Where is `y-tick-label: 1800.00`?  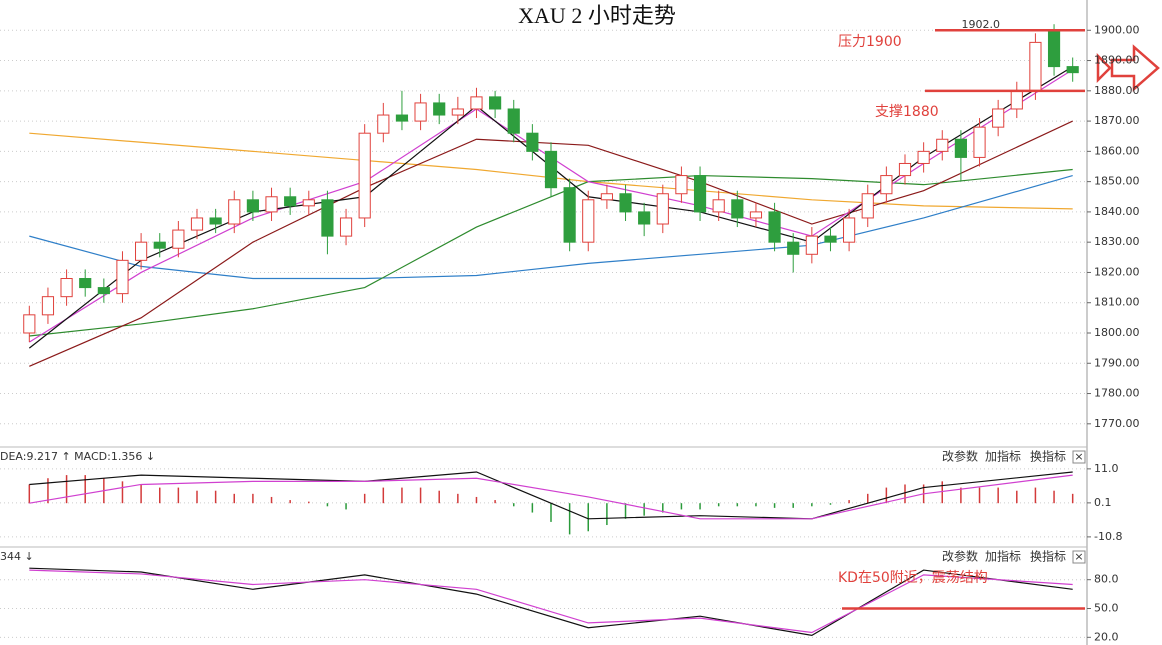 y-tick-label: 1800.00 is located at coordinates (1117, 332).